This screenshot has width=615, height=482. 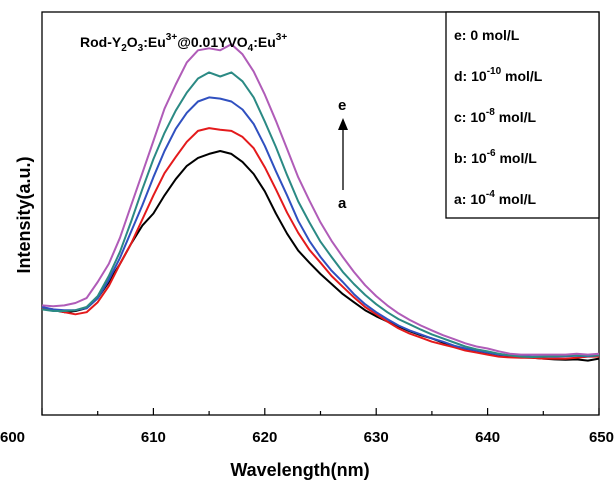 What do you see at coordinates (462, 158) in the screenshot?
I see `legend-entry-prefix: b:` at bounding box center [462, 158].